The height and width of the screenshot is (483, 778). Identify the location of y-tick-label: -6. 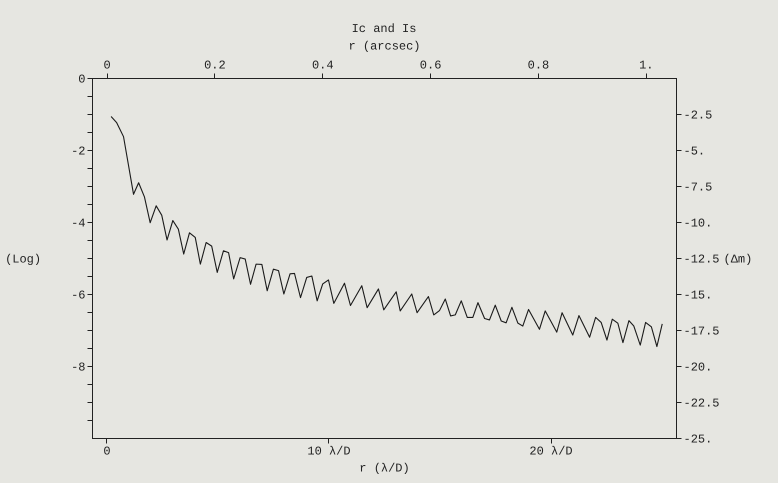
(78, 295).